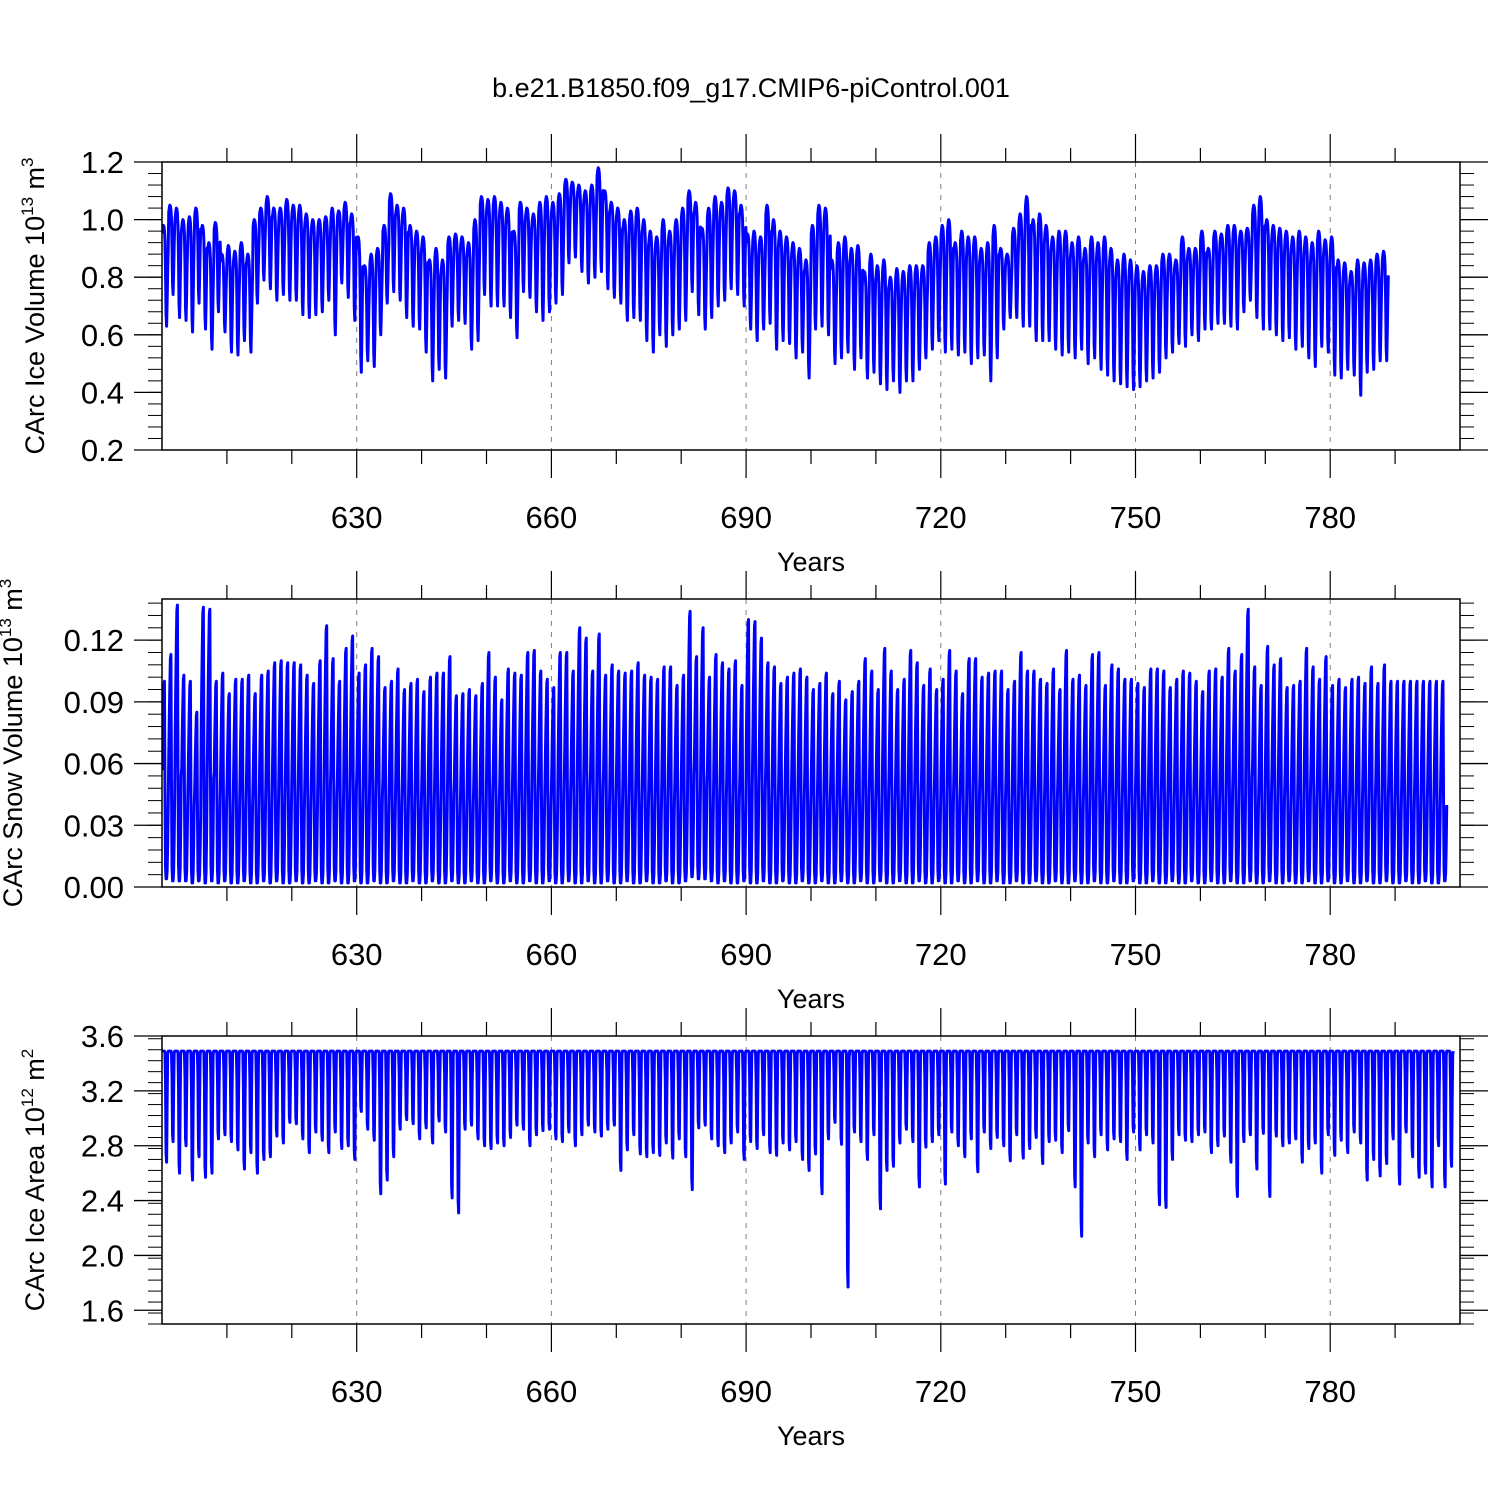  What do you see at coordinates (102, 450) in the screenshot?
I see `y-tick-label: 0.2` at bounding box center [102, 450].